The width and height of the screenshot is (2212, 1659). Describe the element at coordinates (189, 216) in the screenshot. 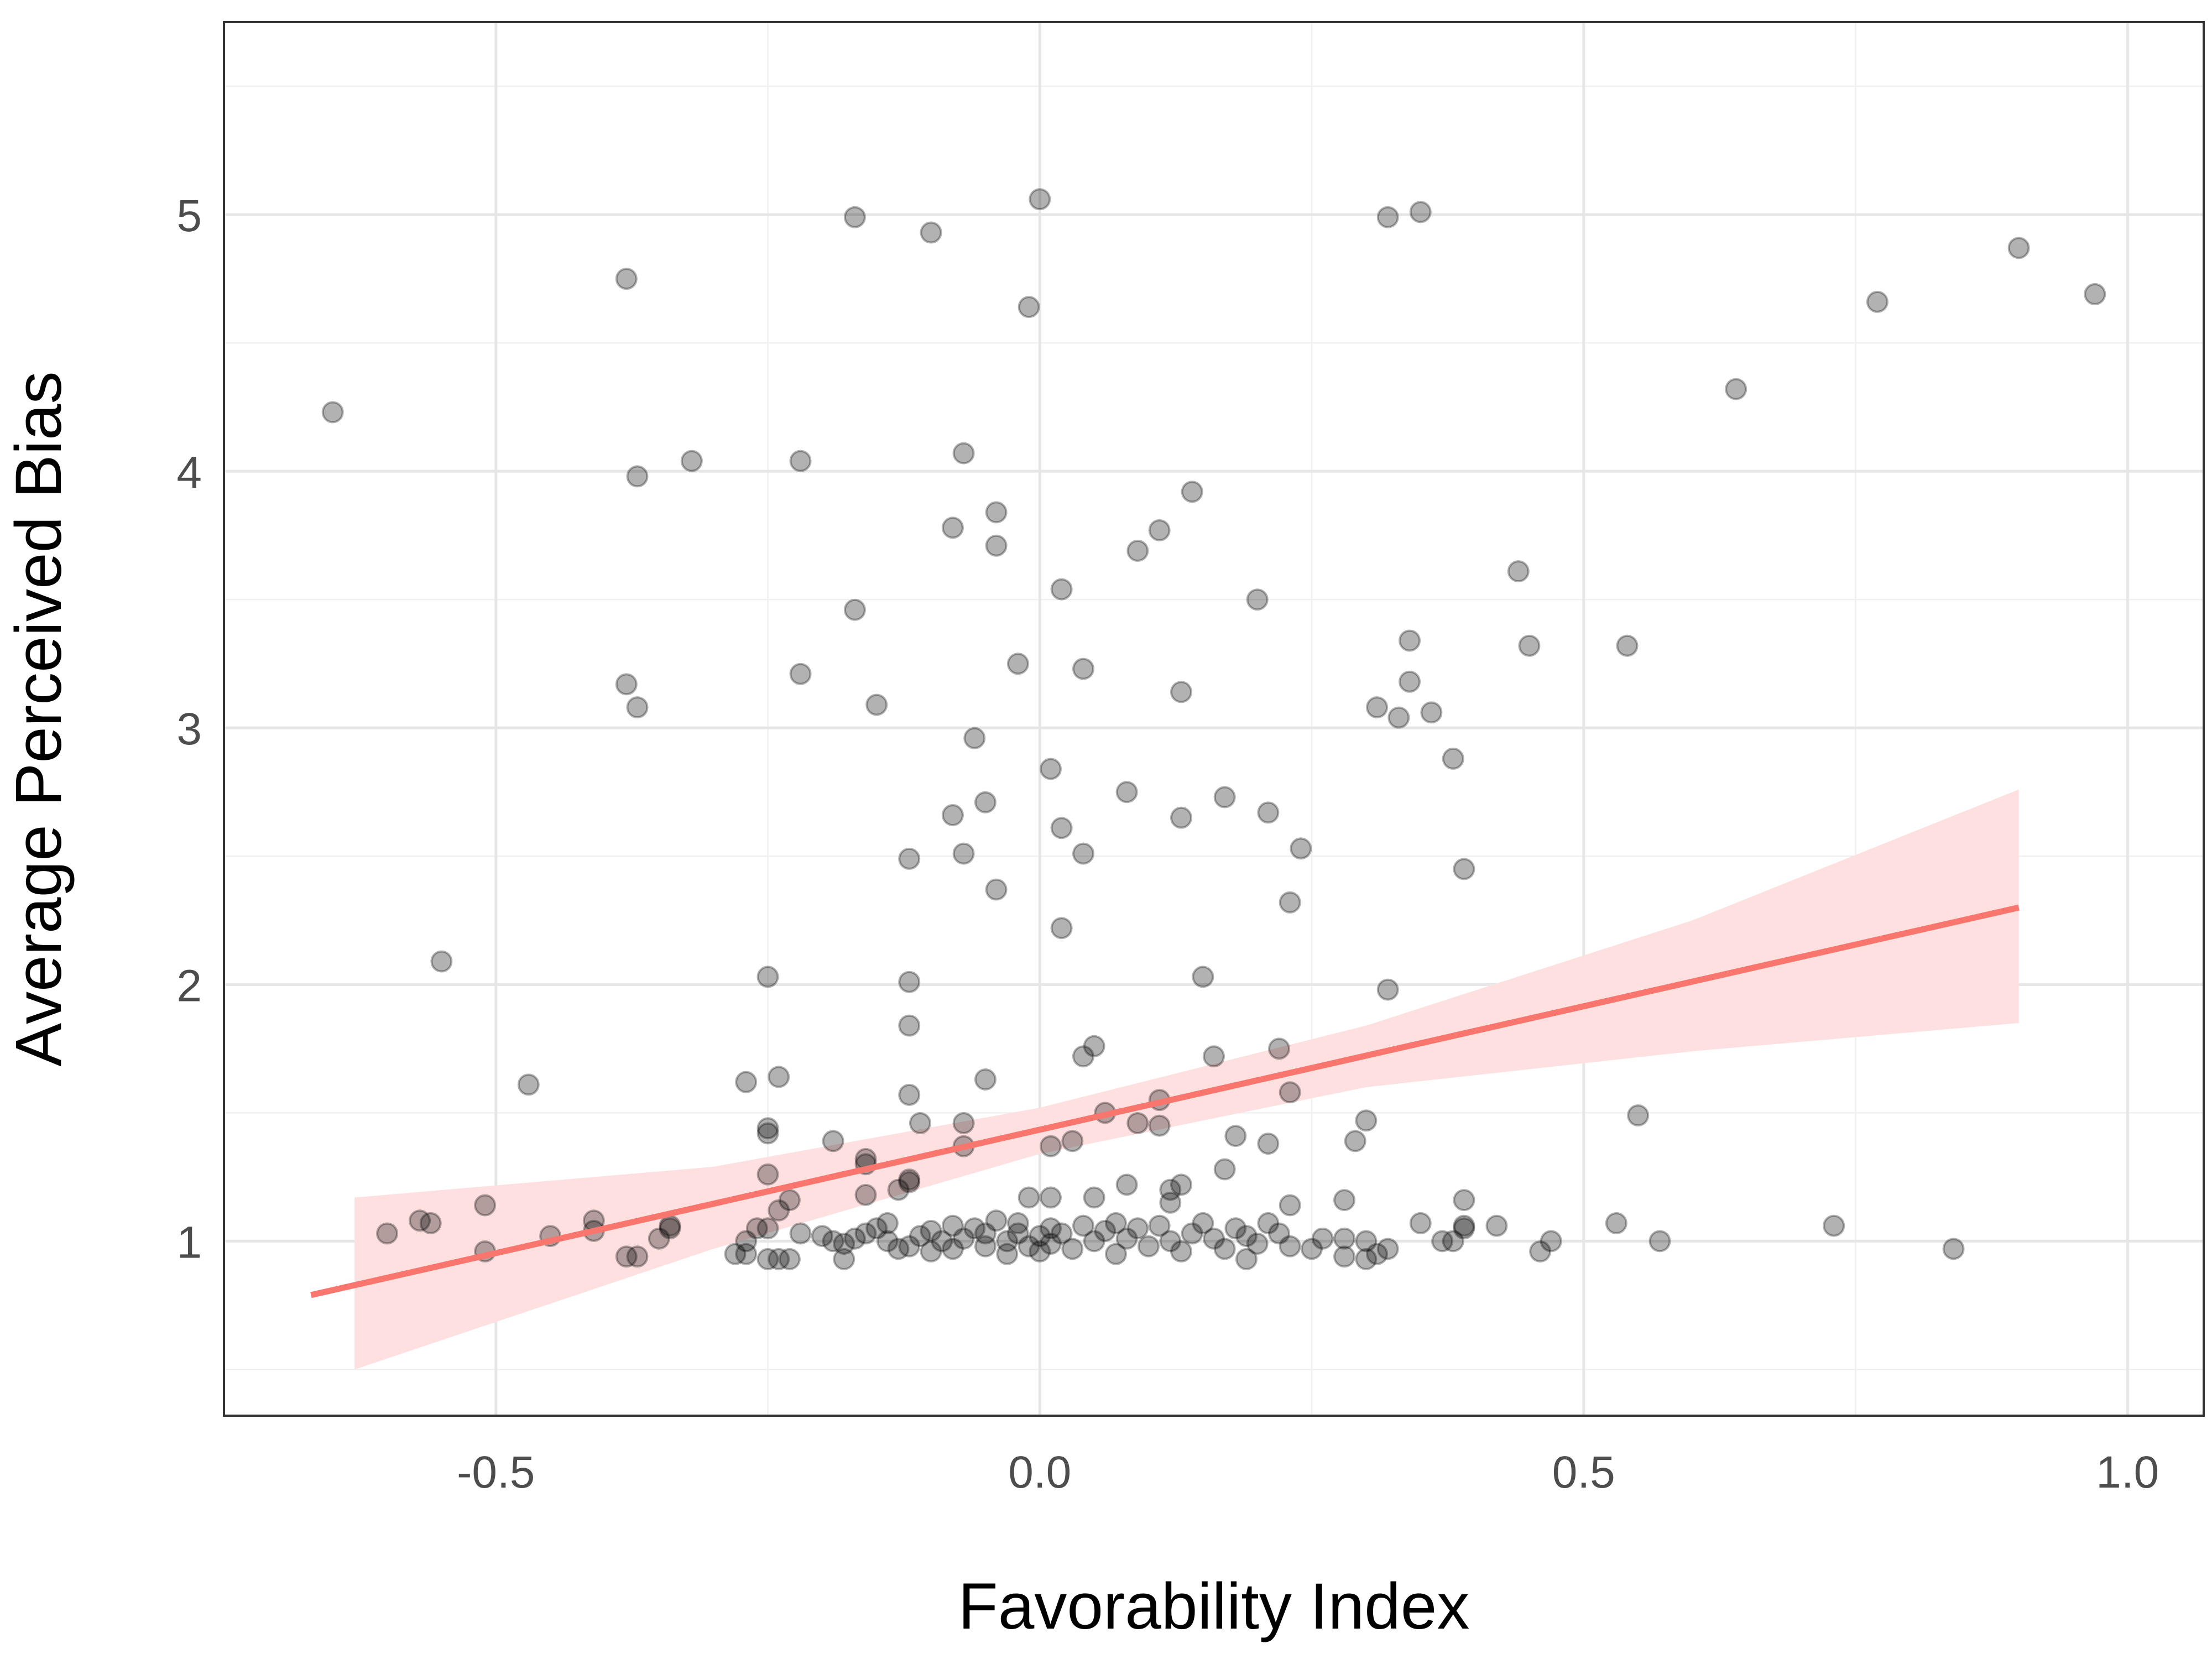

I see `y-tick-label: 5` at that location.